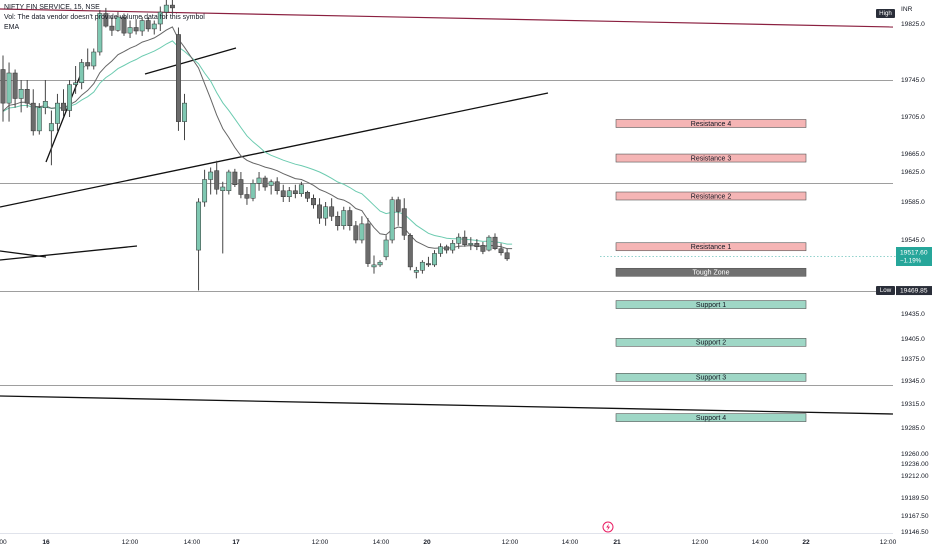 The image size is (932, 550). Describe the element at coordinates (711, 157) in the screenshot. I see `resistance-zone: Resistance 3` at that location.